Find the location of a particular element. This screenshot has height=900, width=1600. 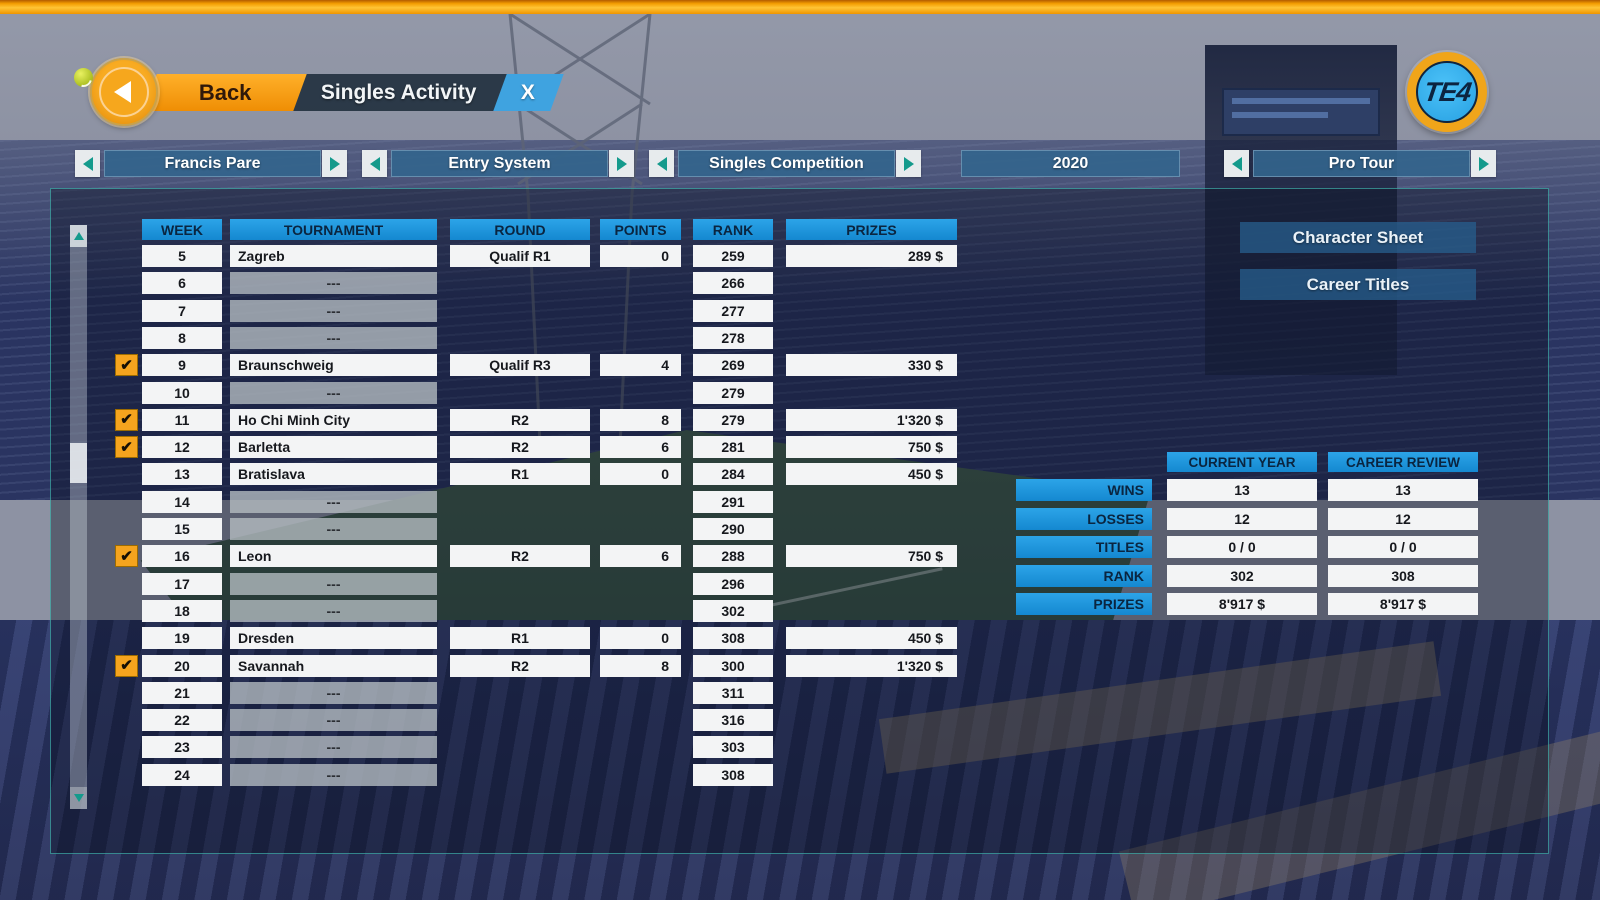

tennis-ball-icon is located at coordinates (83, 77).